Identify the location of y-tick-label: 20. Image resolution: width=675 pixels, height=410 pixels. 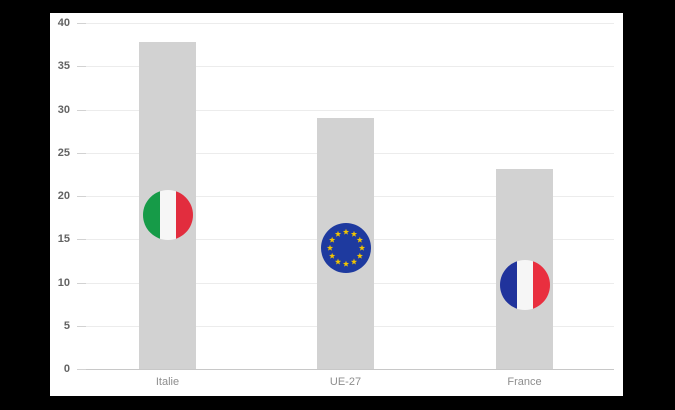
(63, 196).